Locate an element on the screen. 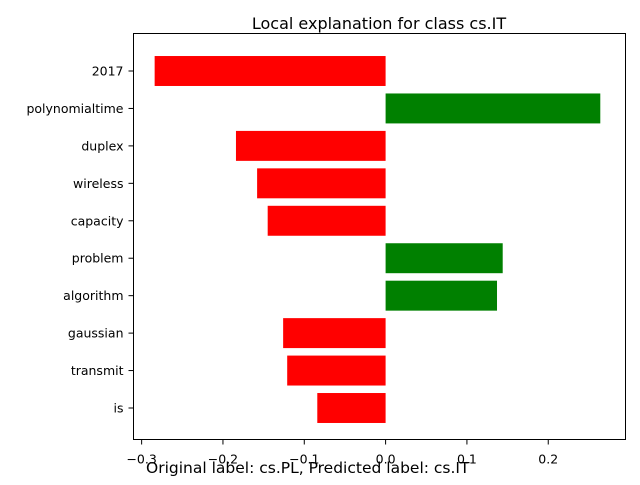  bar-2017 is located at coordinates (270, 71).